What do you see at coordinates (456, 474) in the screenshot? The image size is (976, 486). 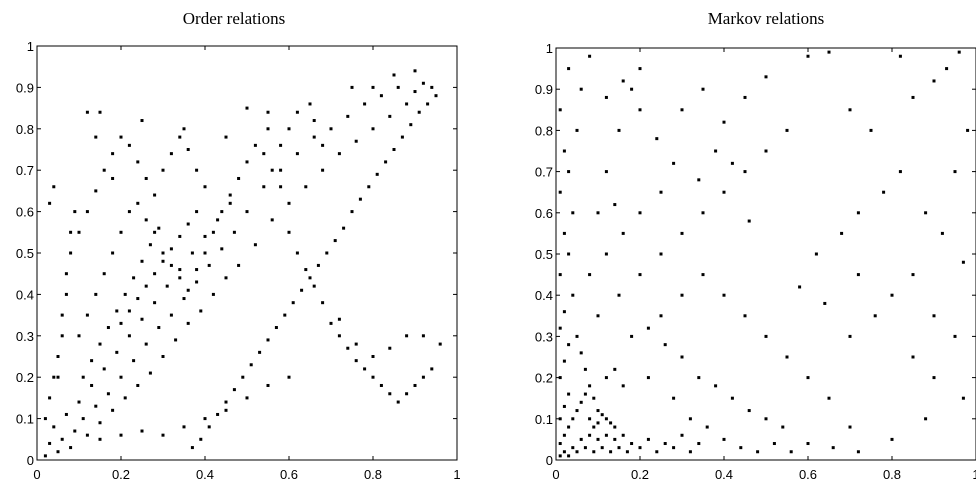 I see `x-tick-label: 1` at bounding box center [456, 474].